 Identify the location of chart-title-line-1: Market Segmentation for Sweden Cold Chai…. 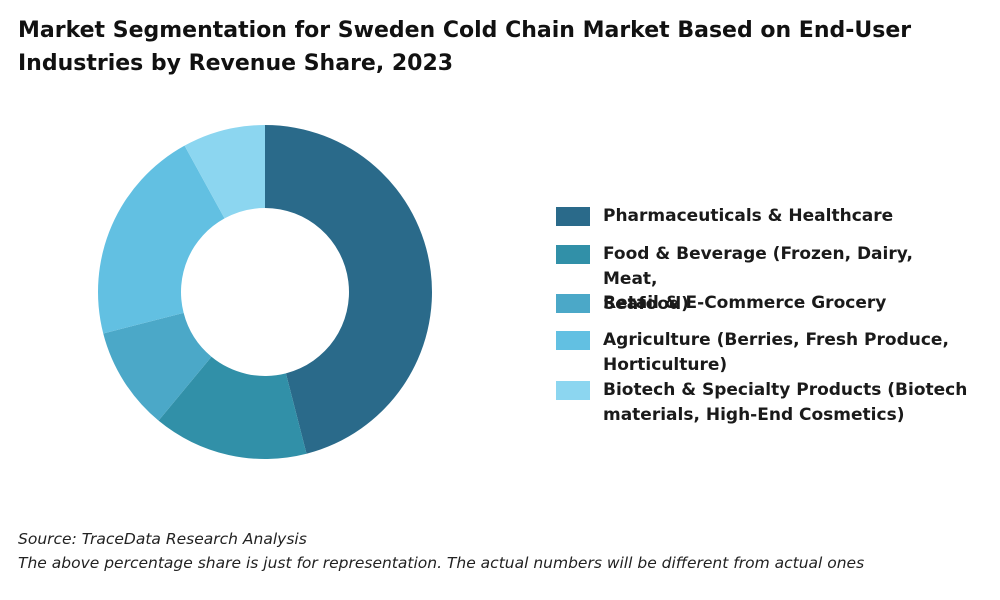
(465, 30).